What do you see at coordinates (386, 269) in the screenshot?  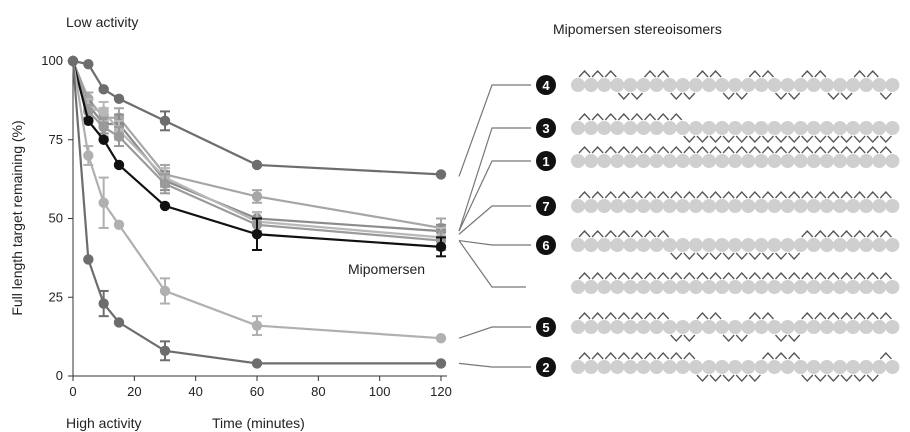 I see `mipomersen-label: Mipomersen` at bounding box center [386, 269].